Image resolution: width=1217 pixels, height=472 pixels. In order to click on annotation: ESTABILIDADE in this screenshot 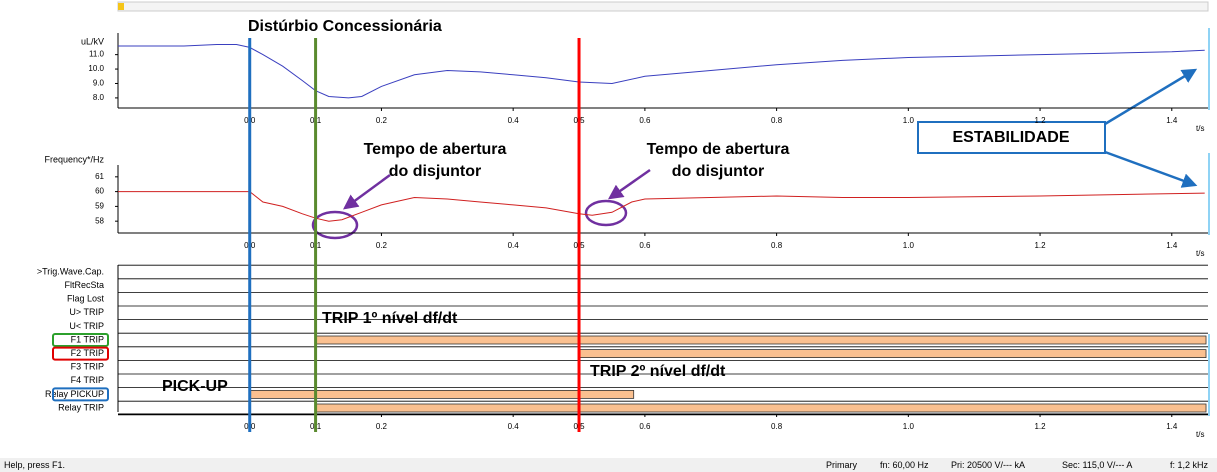, I will do `click(1010, 137)`.